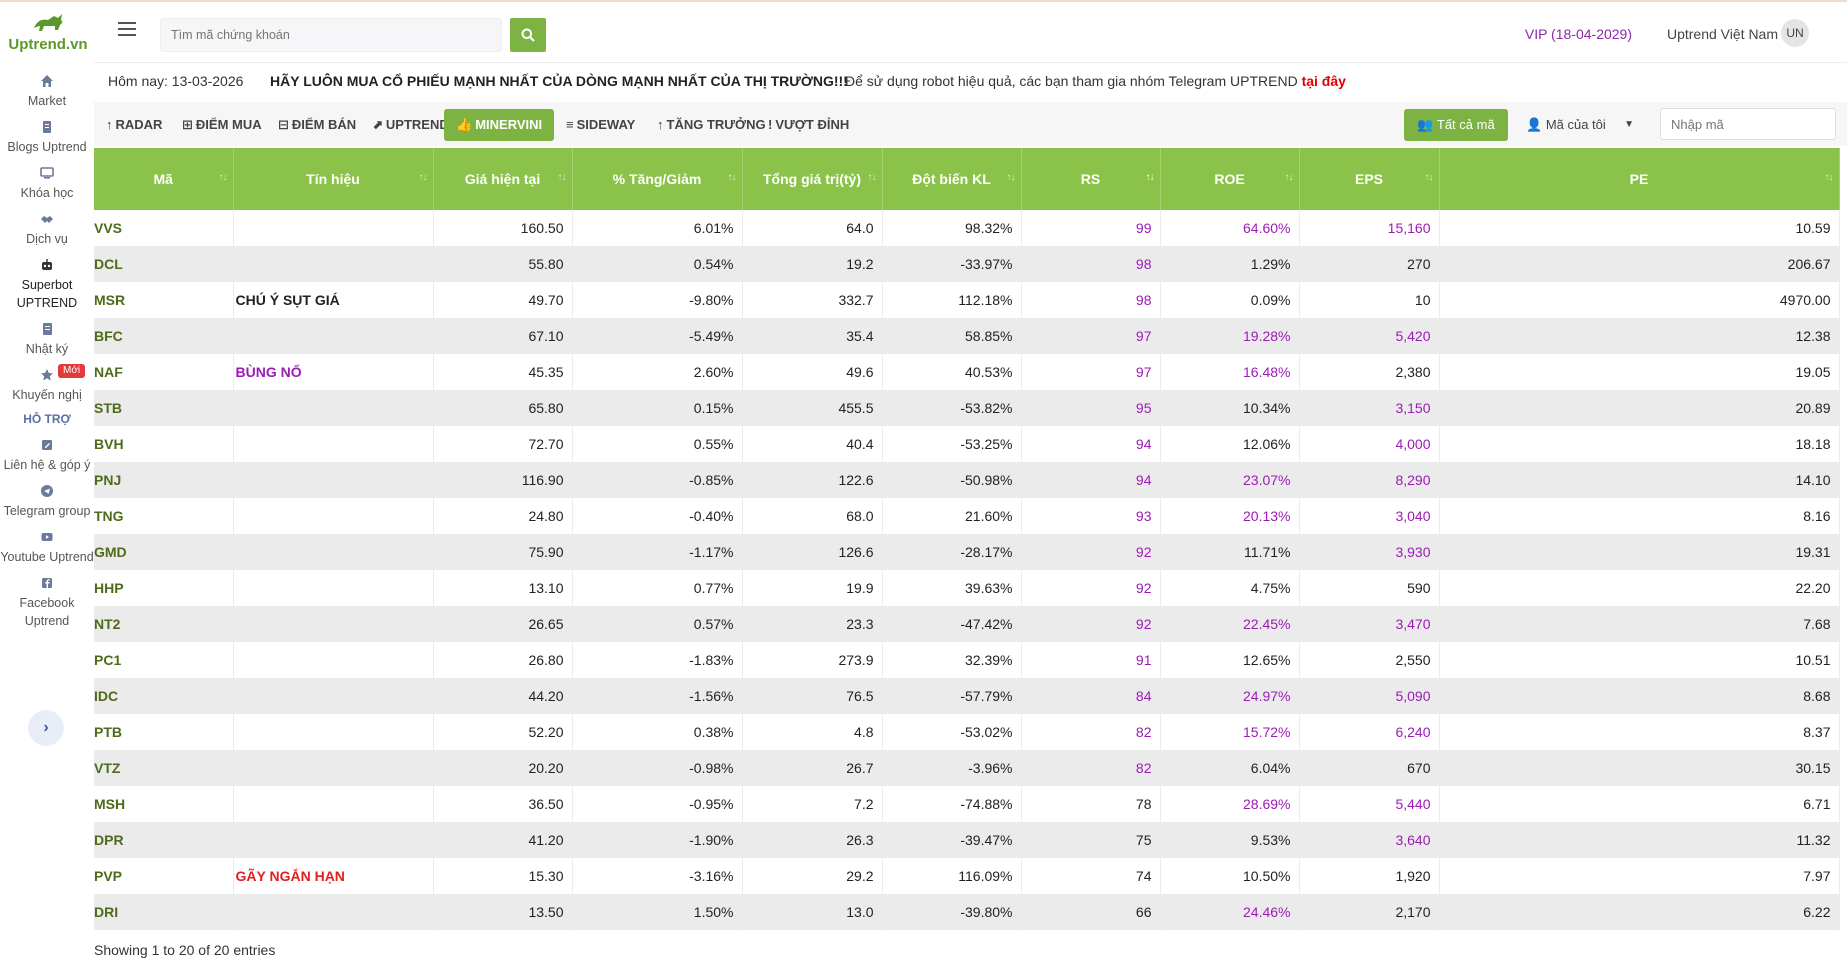 The width and height of the screenshot is (1847, 960). I want to click on sidebar-item-document: Blogs Uptrend, so click(47, 137).